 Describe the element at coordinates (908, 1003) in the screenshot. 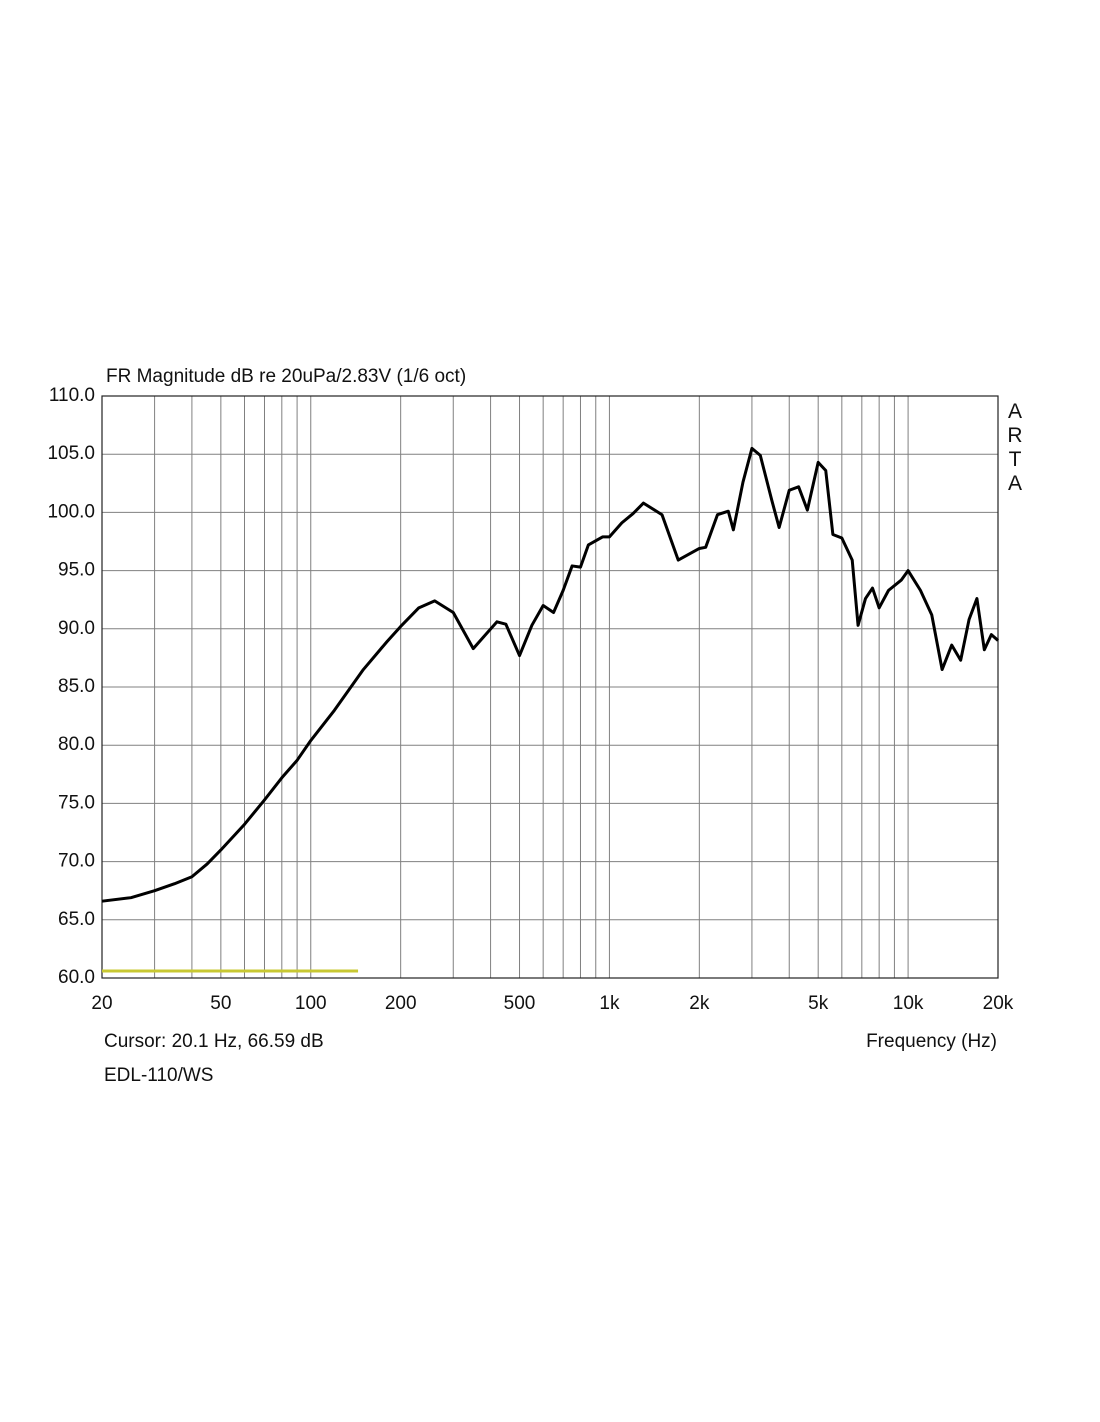

I see `x-tick-label: 10k` at that location.